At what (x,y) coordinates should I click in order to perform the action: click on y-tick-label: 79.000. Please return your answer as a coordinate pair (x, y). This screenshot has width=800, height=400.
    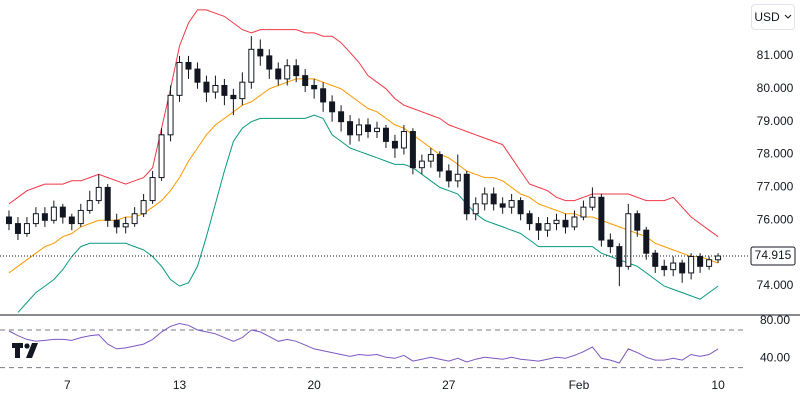
    Looking at the image, I should click on (775, 121).